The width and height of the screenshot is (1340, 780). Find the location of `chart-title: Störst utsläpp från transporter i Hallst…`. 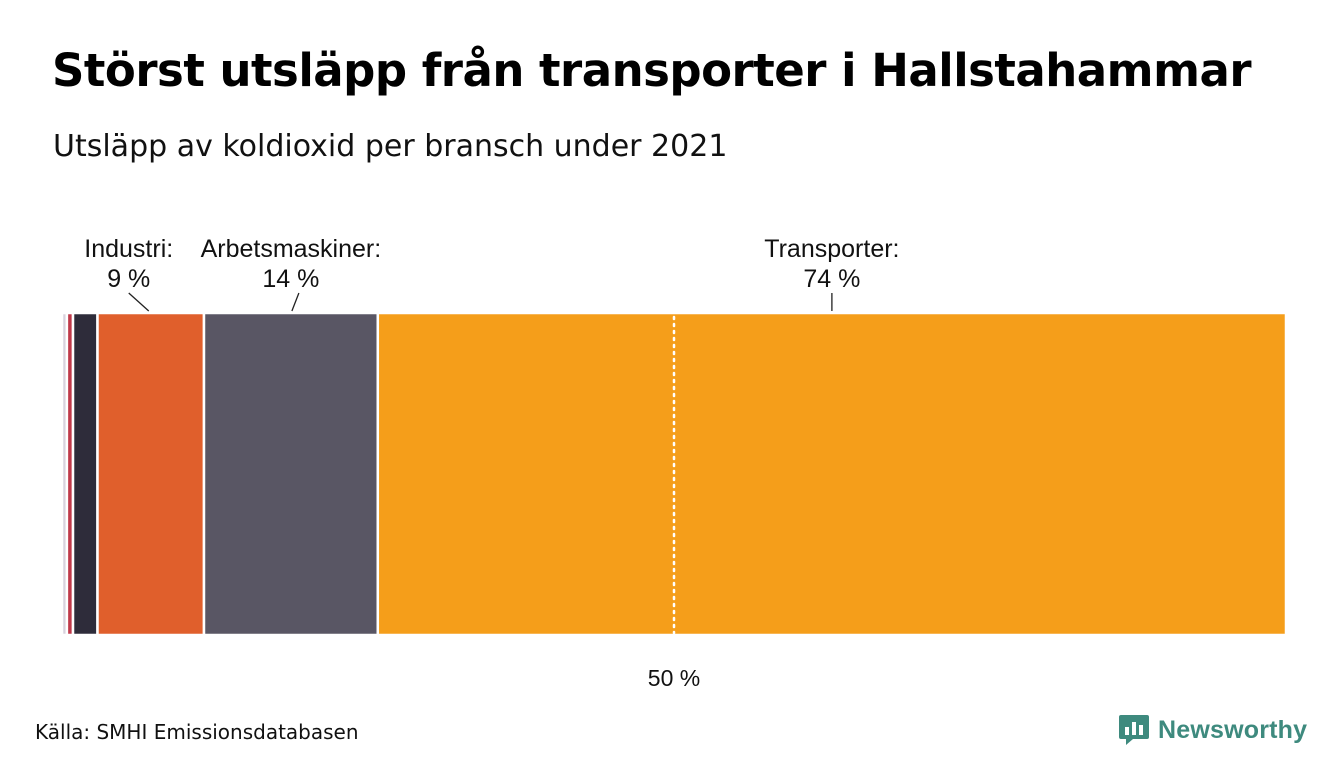

chart-title: Störst utsläpp från transporter i Hallst… is located at coordinates (652, 70).